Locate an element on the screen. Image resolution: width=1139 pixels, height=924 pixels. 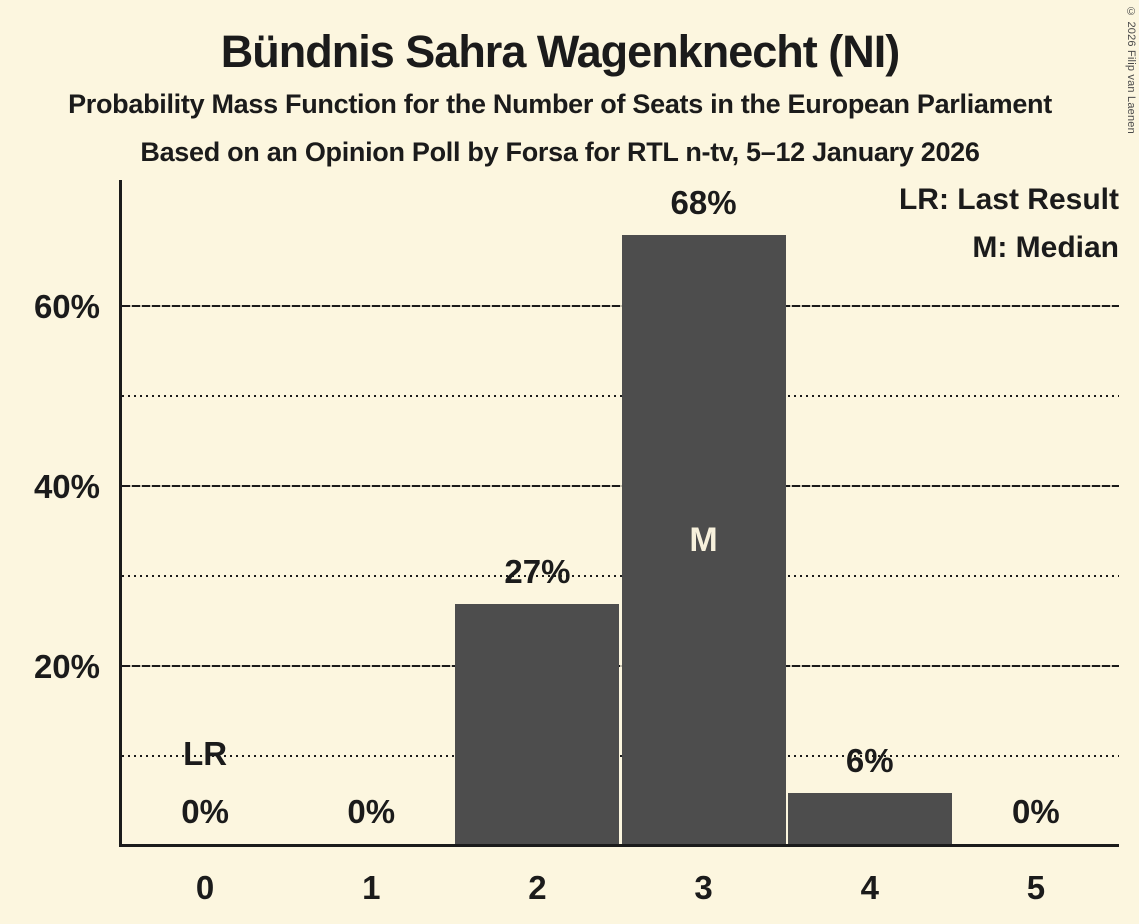
gridline-solid-40pct is located at coordinates (620, 486).